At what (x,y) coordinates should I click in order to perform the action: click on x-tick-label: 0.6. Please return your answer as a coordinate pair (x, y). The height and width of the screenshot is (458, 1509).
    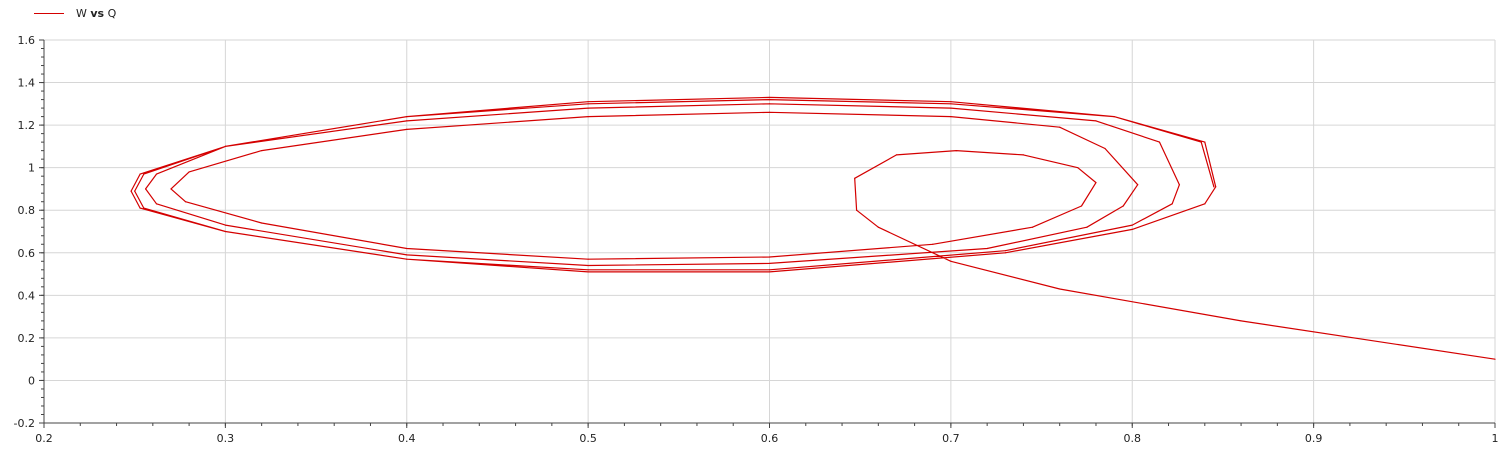
    Looking at the image, I should click on (770, 438).